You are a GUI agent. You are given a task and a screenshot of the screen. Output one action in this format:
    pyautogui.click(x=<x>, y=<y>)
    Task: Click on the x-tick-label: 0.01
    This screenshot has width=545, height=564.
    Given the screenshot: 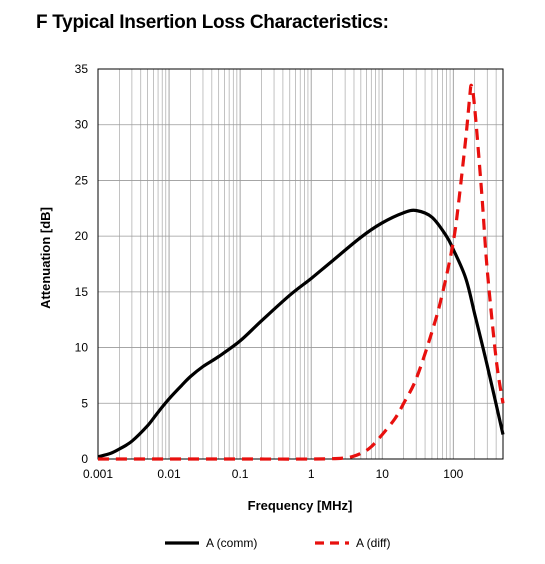 What is the action you would take?
    pyautogui.click(x=169, y=474)
    